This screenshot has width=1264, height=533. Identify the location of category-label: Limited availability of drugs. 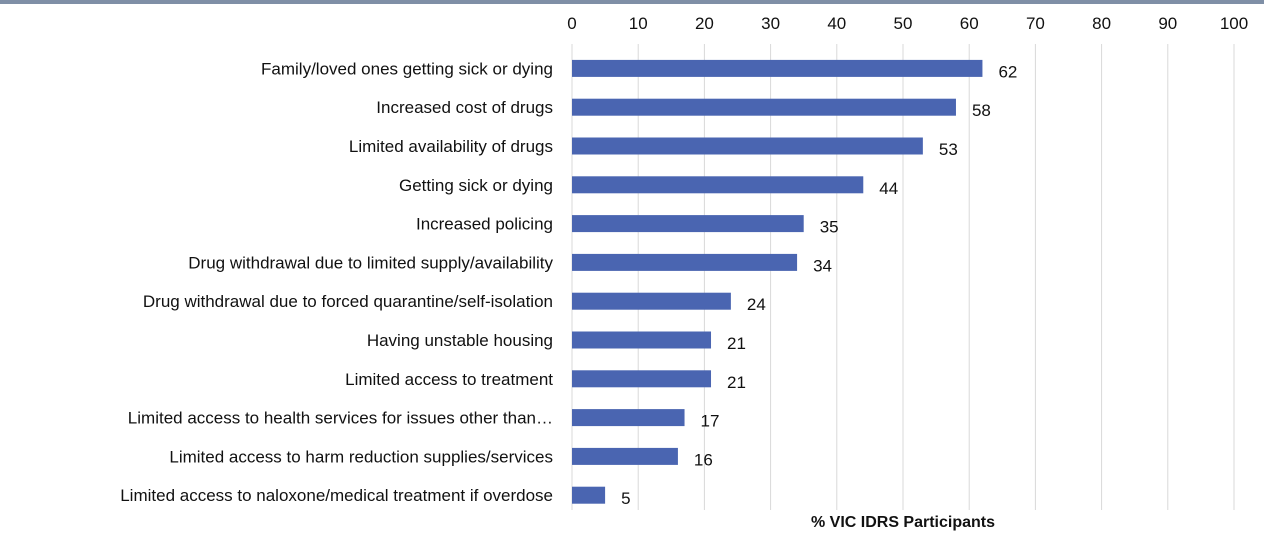
(451, 146).